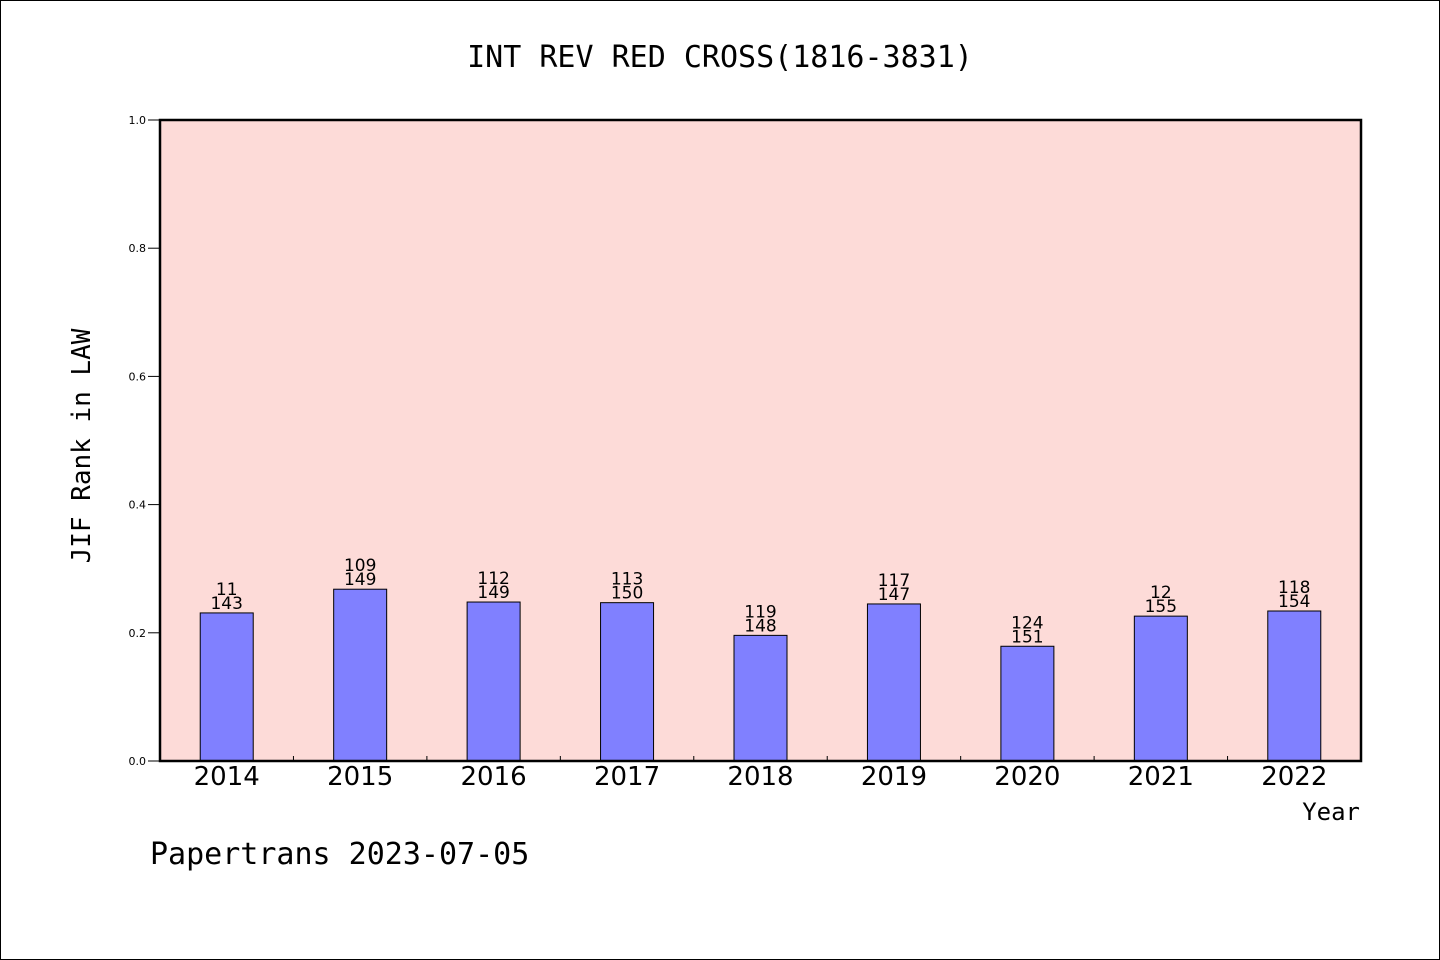  Describe the element at coordinates (1331, 812) in the screenshot. I see `x-axis-label: Year` at that location.